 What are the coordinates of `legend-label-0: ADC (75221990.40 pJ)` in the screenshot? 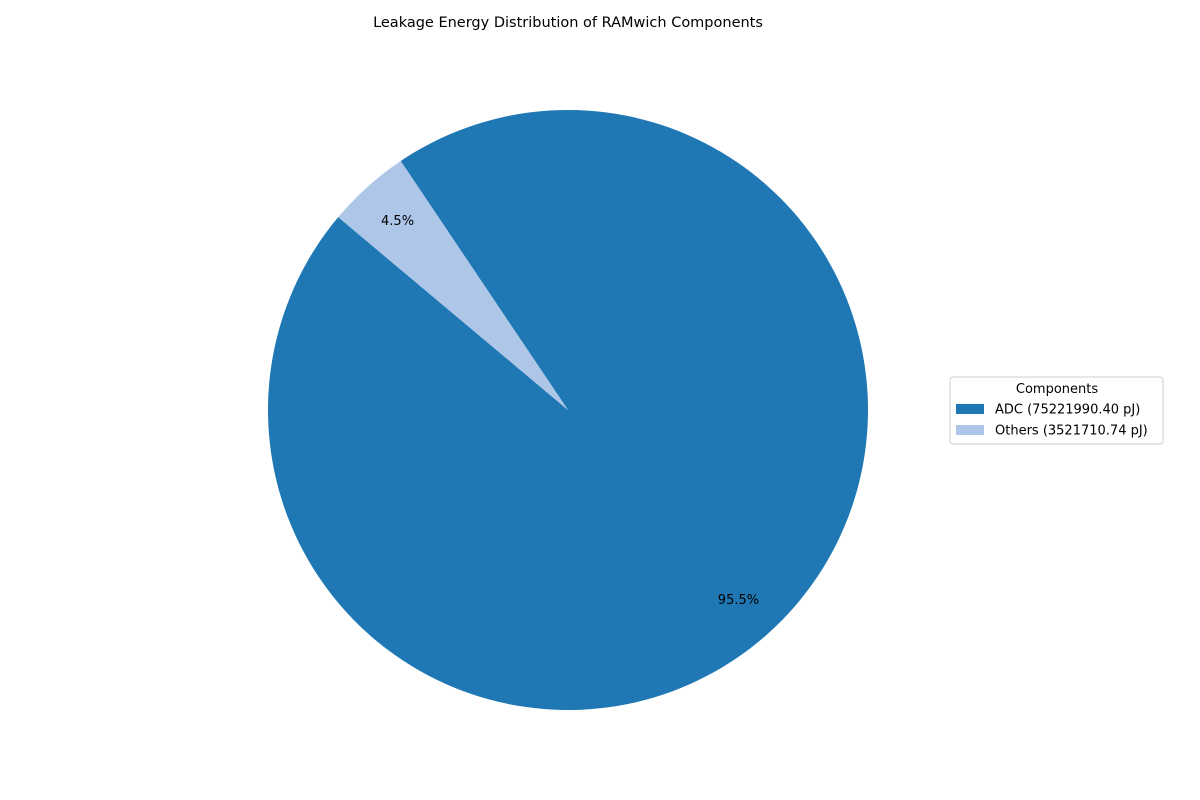 It's located at (1067, 410).